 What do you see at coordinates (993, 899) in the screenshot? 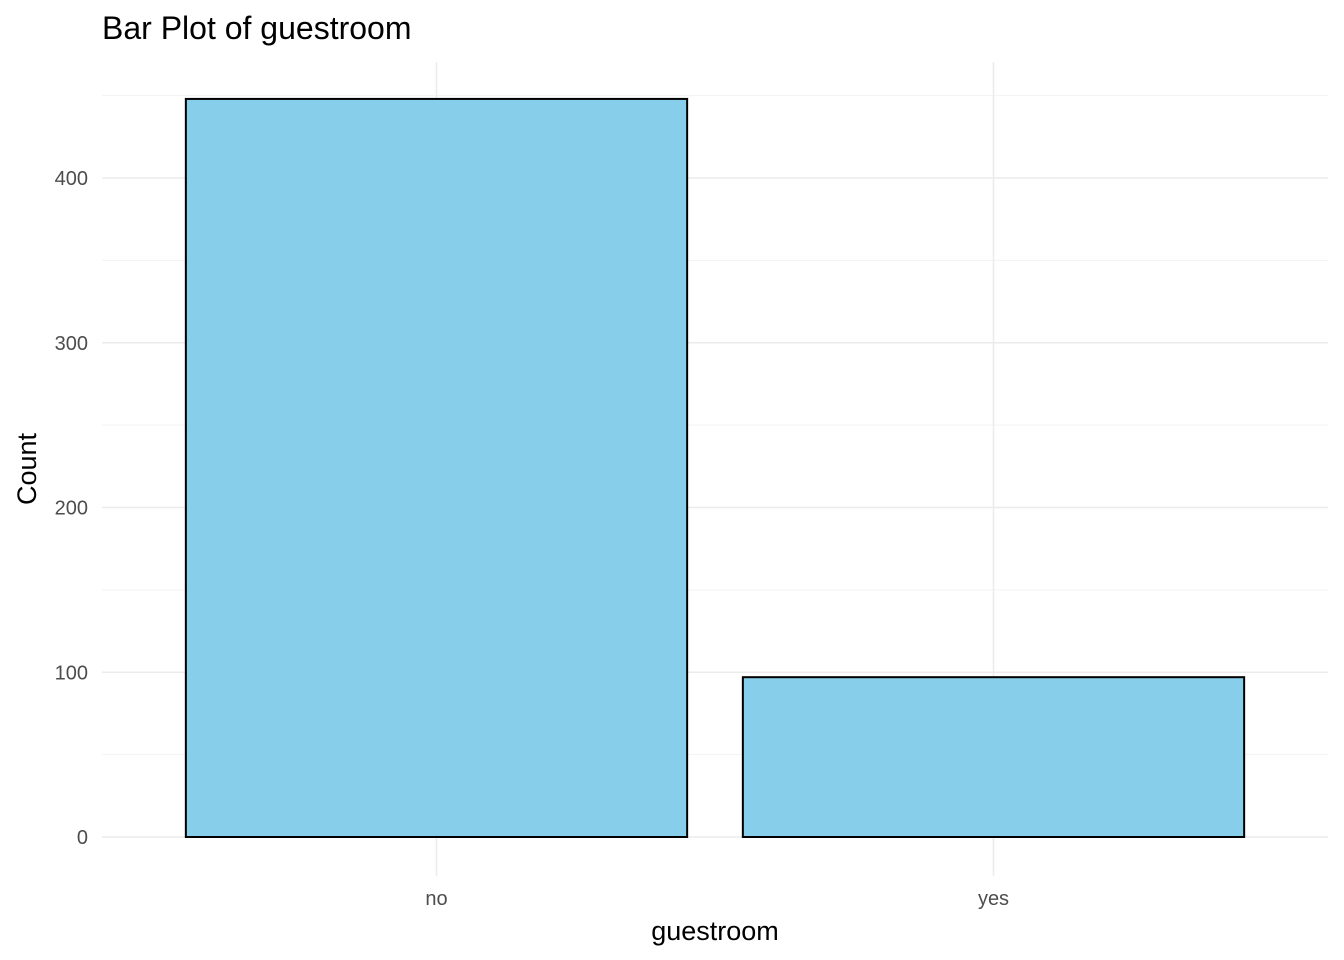
I see `x-tick-label: yes` at bounding box center [993, 899].